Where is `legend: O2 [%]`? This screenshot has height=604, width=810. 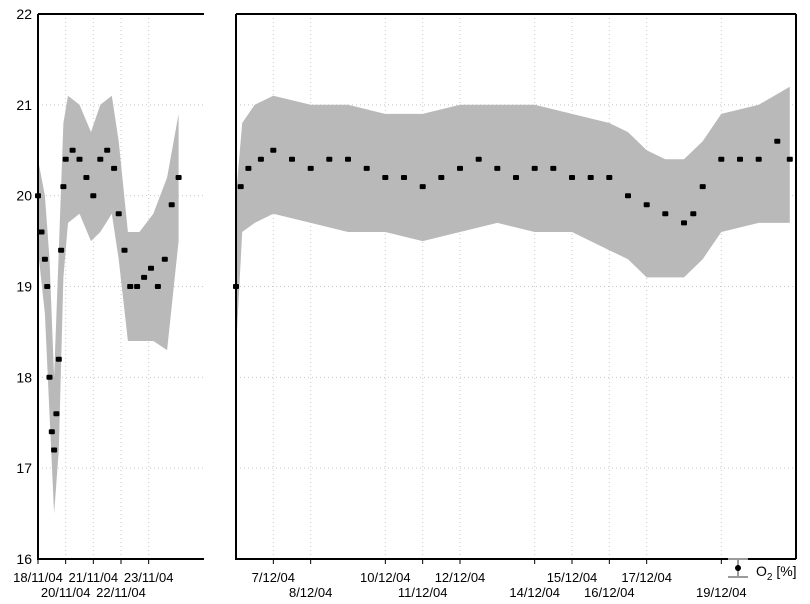
legend: O2 [%] is located at coordinates (762, 570).